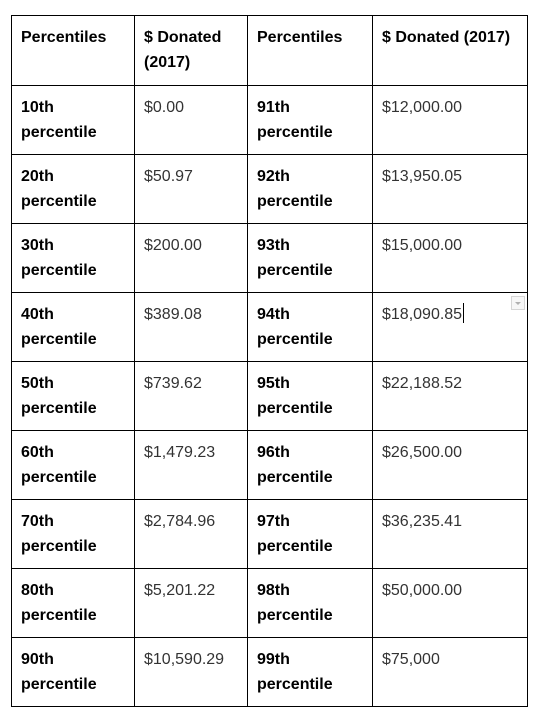 The width and height of the screenshot is (541, 719). Describe the element at coordinates (173, 383) in the screenshot. I see `cell-text: $739.62` at that location.